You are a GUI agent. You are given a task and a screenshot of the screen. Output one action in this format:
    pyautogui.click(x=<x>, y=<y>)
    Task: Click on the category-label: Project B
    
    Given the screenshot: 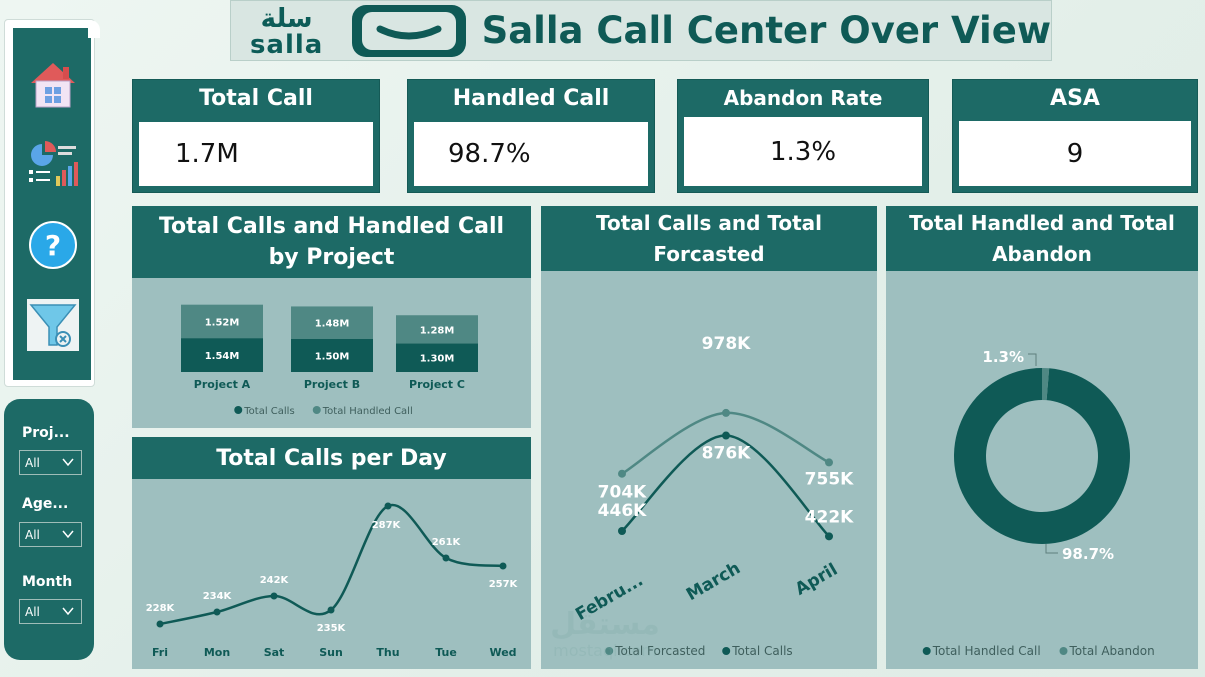 What is the action you would take?
    pyautogui.click(x=332, y=384)
    